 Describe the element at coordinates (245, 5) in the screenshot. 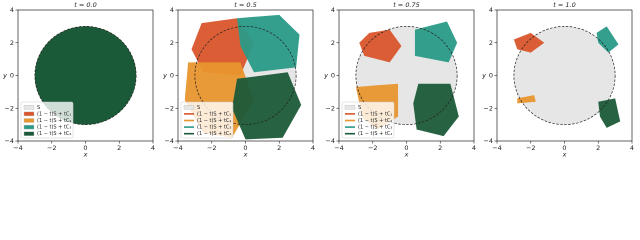

I see `panel-title: t = 0.5` at that location.